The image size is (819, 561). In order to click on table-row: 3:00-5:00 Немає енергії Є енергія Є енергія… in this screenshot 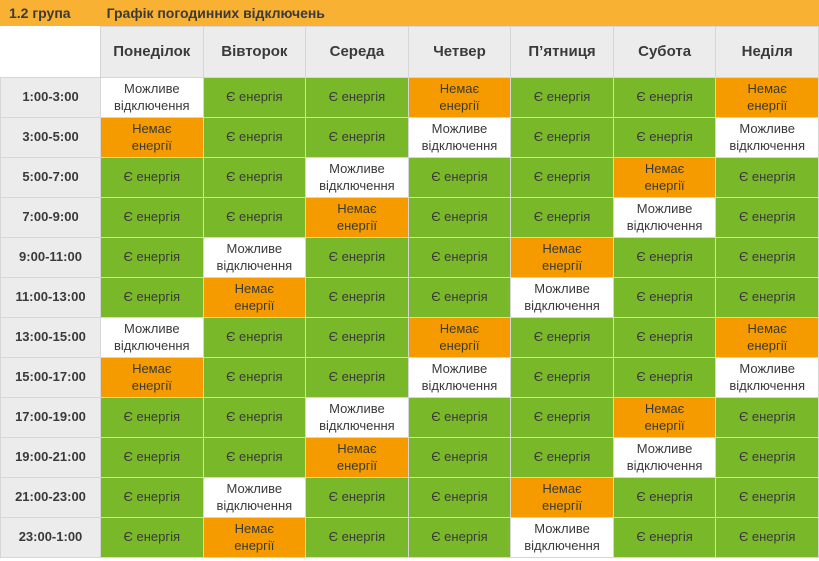, I will do `click(409, 137)`.